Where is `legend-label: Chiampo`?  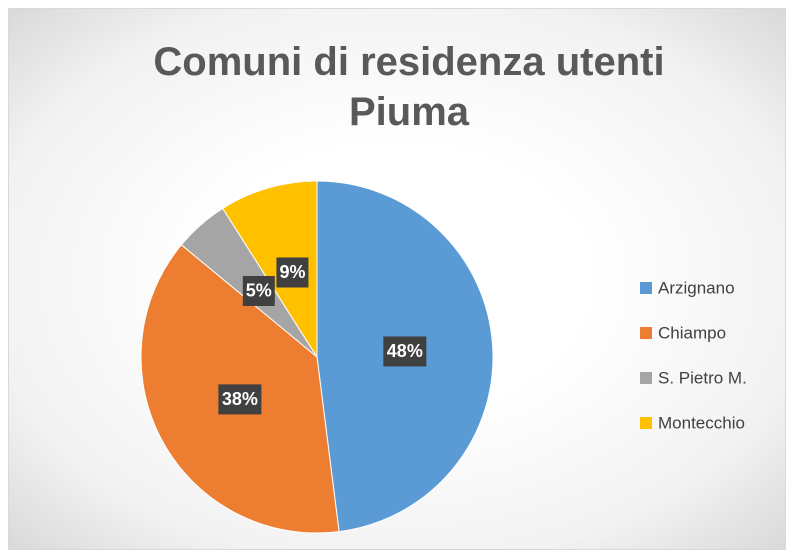
legend-label: Chiampo is located at coordinates (692, 332).